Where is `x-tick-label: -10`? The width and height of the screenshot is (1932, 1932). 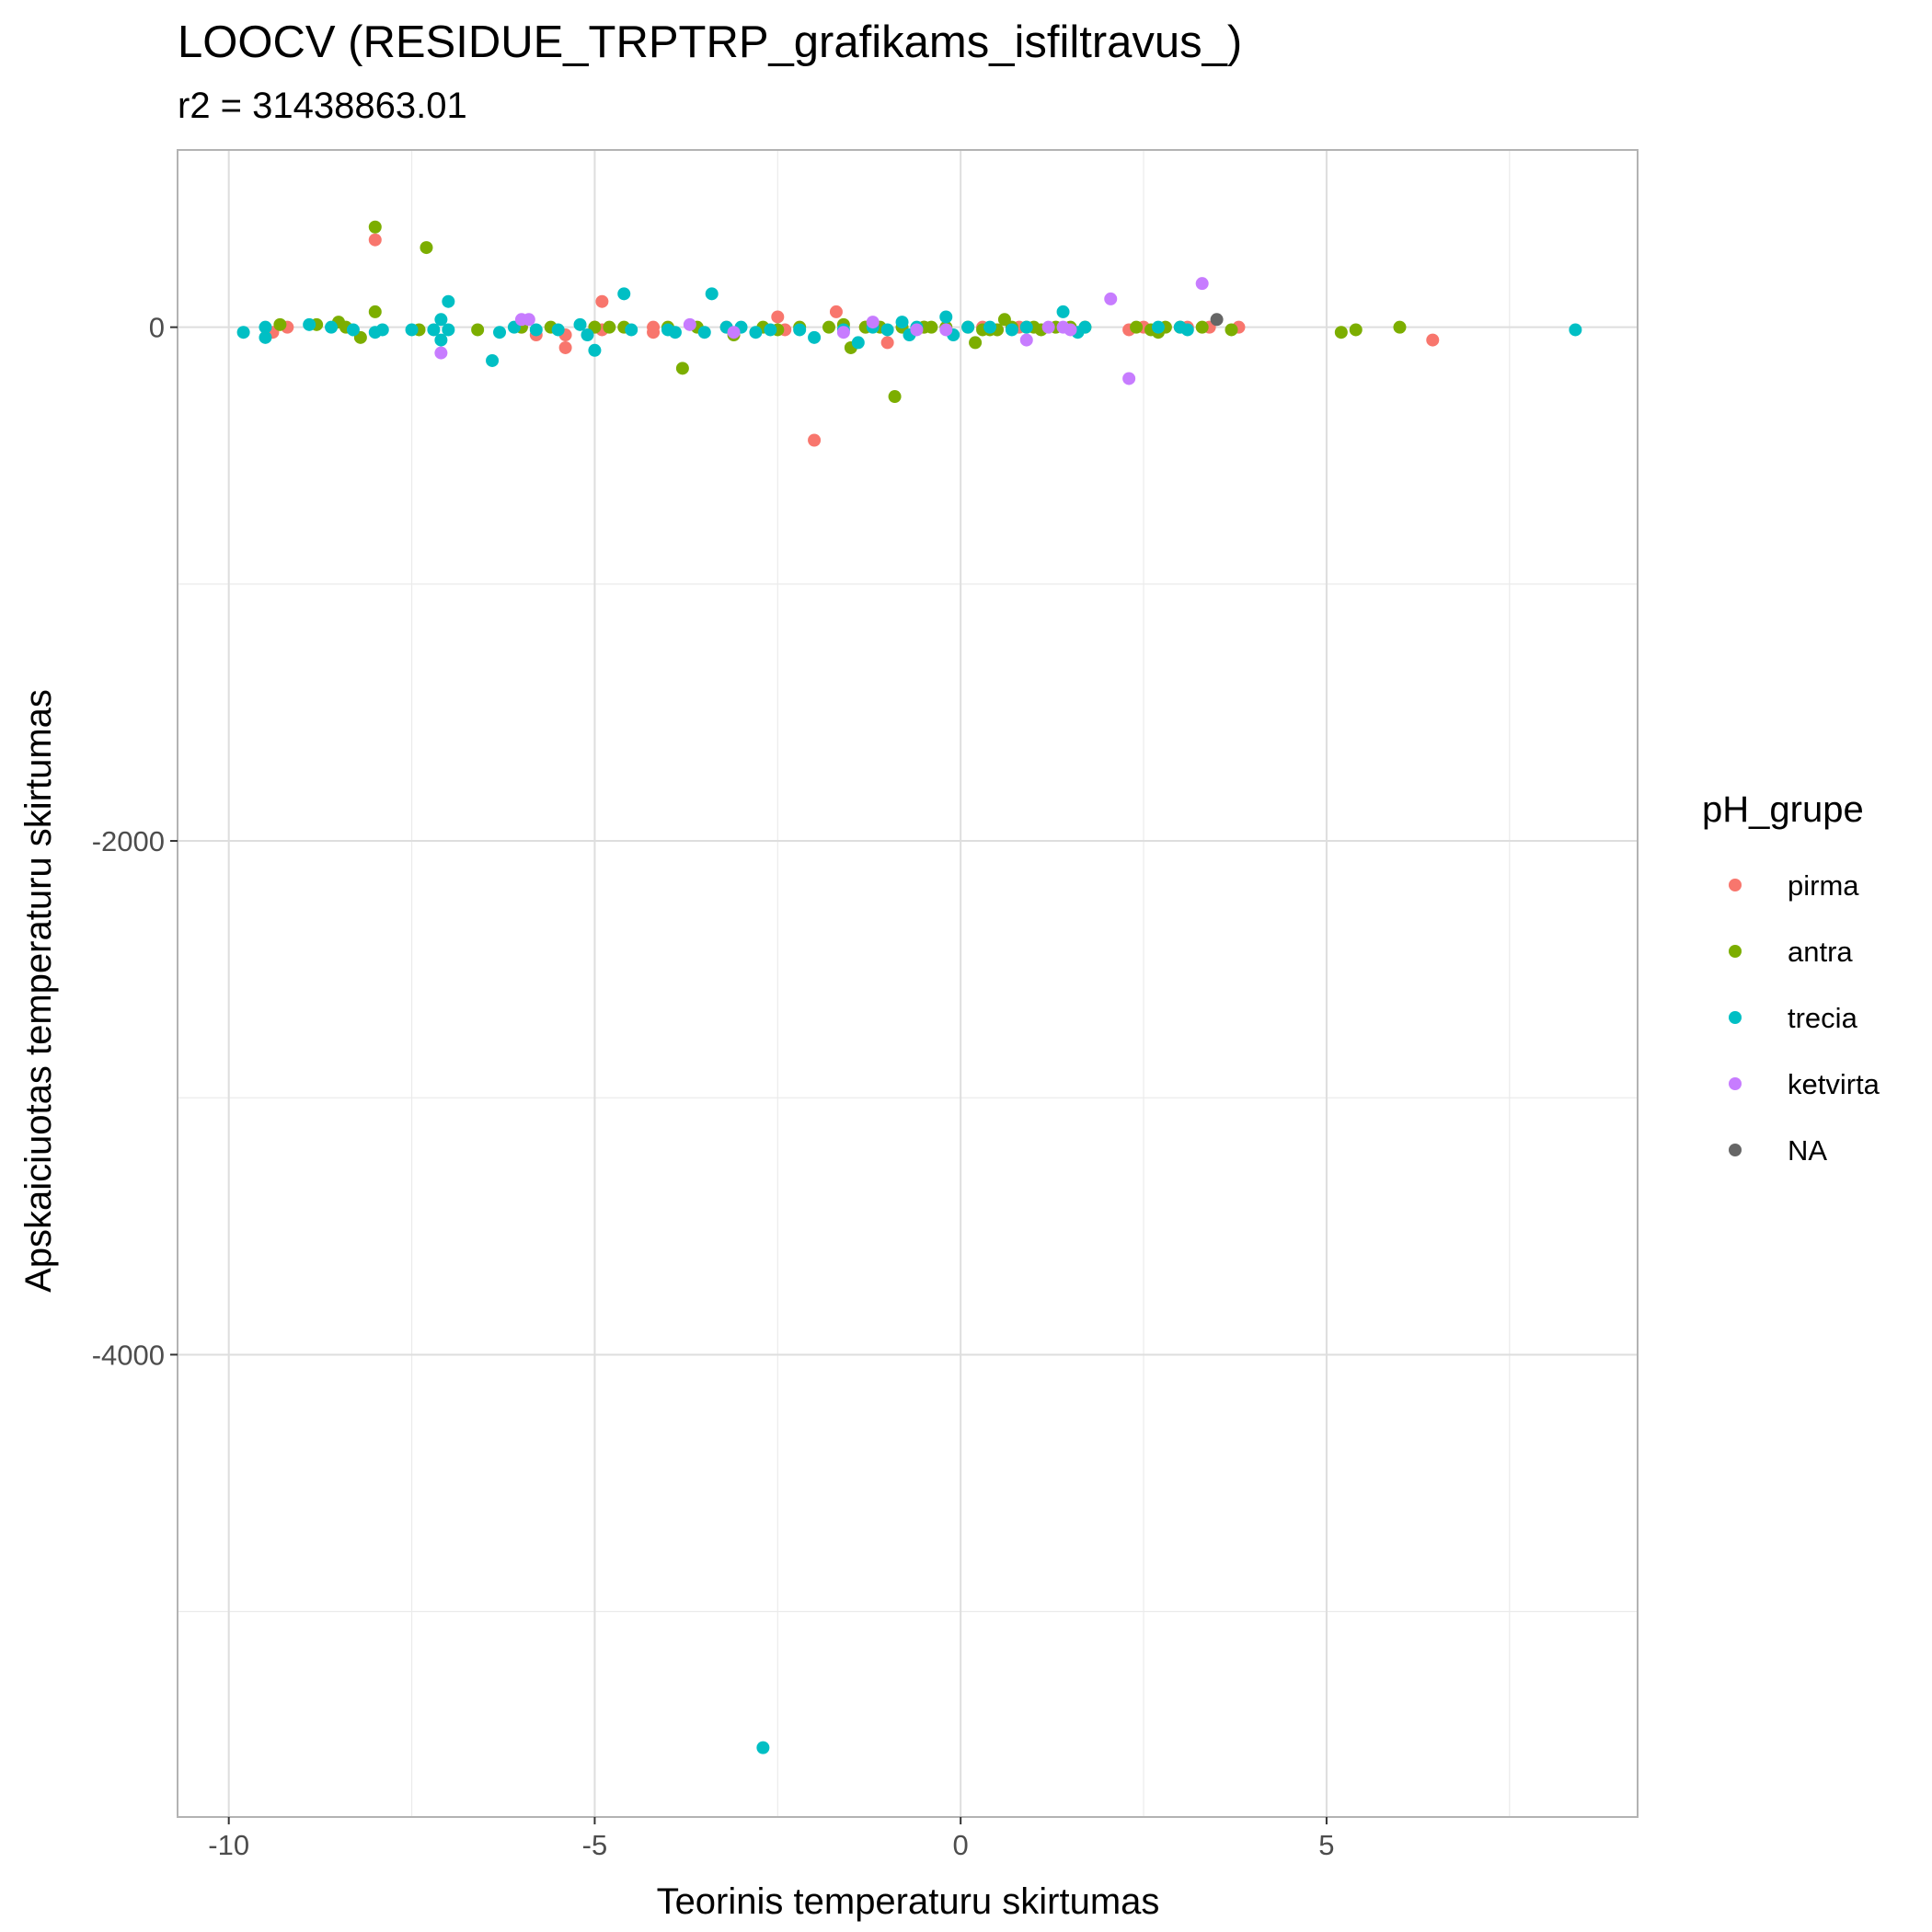
x-tick-label: -10 is located at coordinates (228, 1845).